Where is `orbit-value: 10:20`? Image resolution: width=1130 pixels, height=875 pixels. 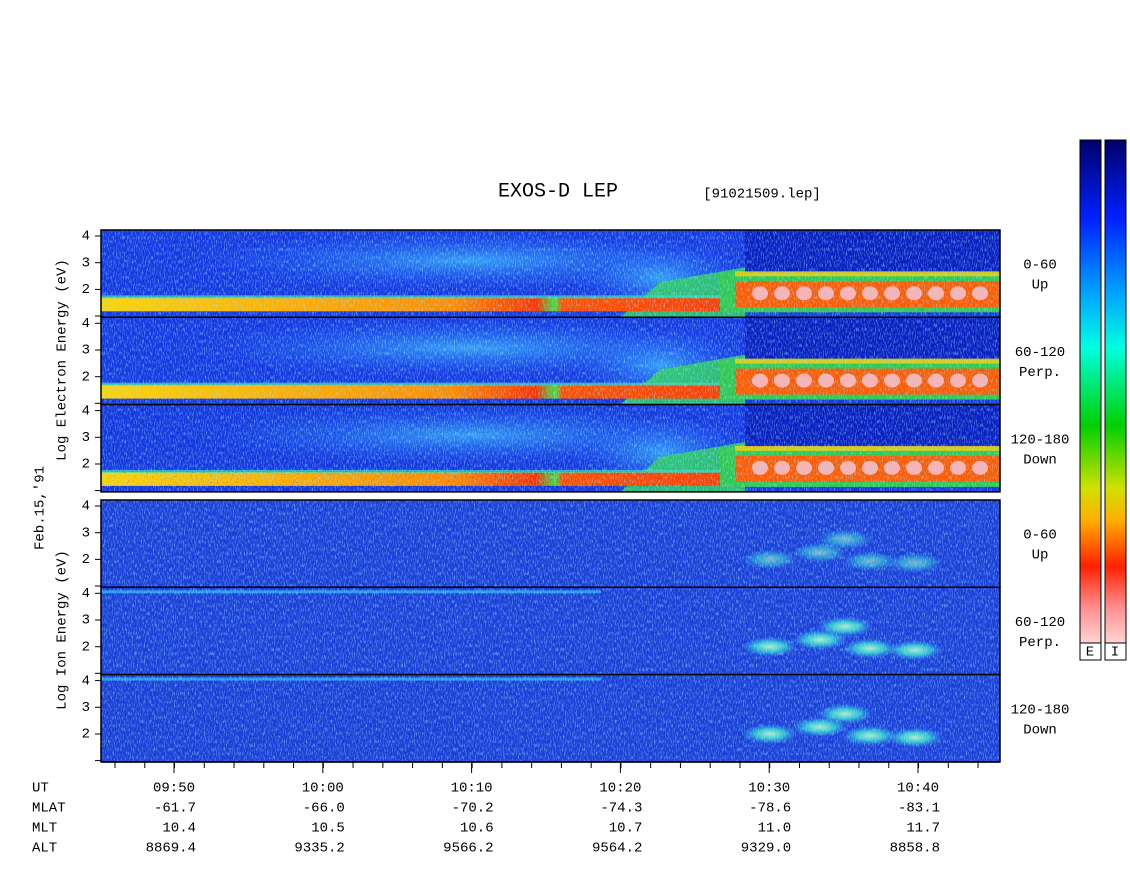 orbit-value: 10:20 is located at coordinates (620, 789).